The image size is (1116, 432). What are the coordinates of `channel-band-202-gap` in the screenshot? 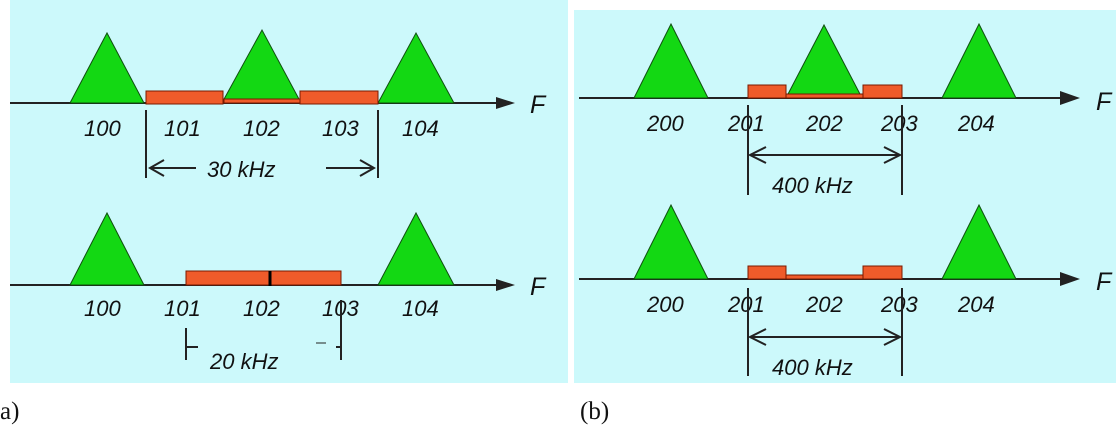 It's located at (824, 277).